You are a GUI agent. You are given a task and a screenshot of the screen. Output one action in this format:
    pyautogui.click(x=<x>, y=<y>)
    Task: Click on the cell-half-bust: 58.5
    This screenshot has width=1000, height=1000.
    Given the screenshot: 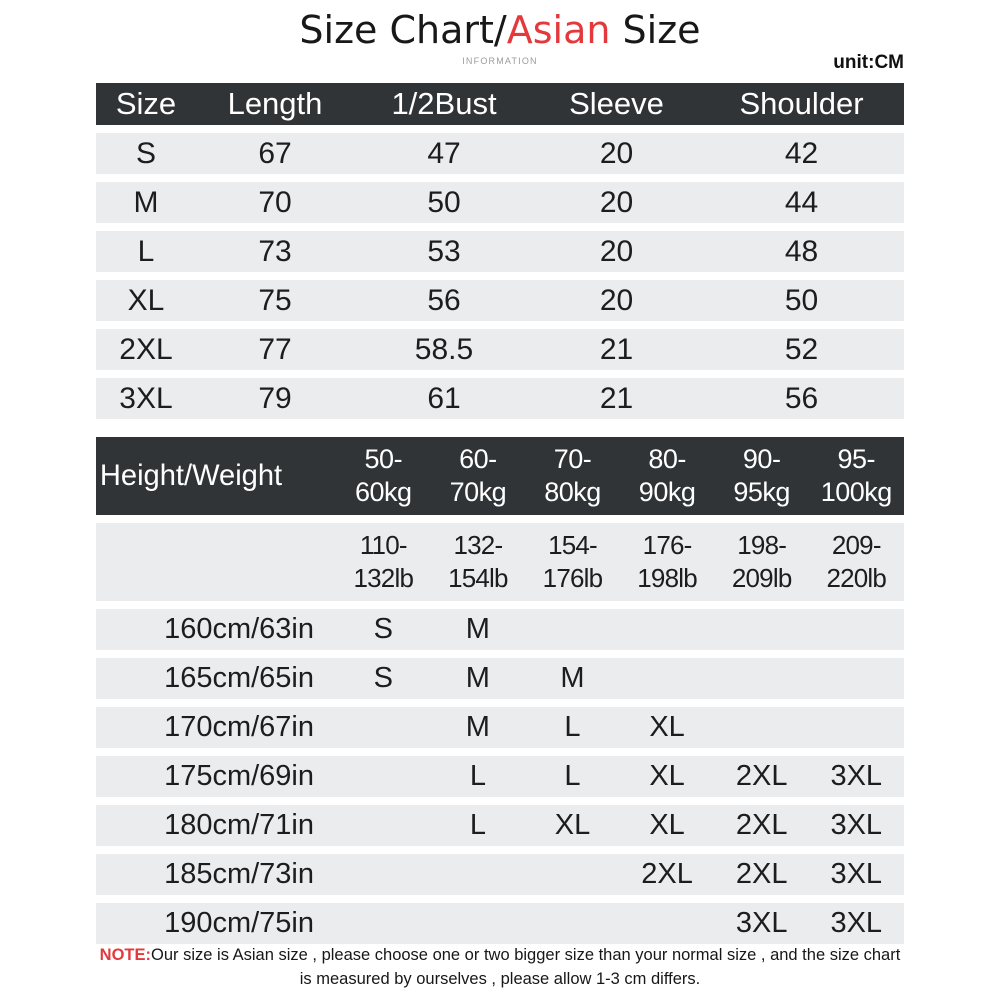 What is the action you would take?
    pyautogui.click(x=444, y=349)
    